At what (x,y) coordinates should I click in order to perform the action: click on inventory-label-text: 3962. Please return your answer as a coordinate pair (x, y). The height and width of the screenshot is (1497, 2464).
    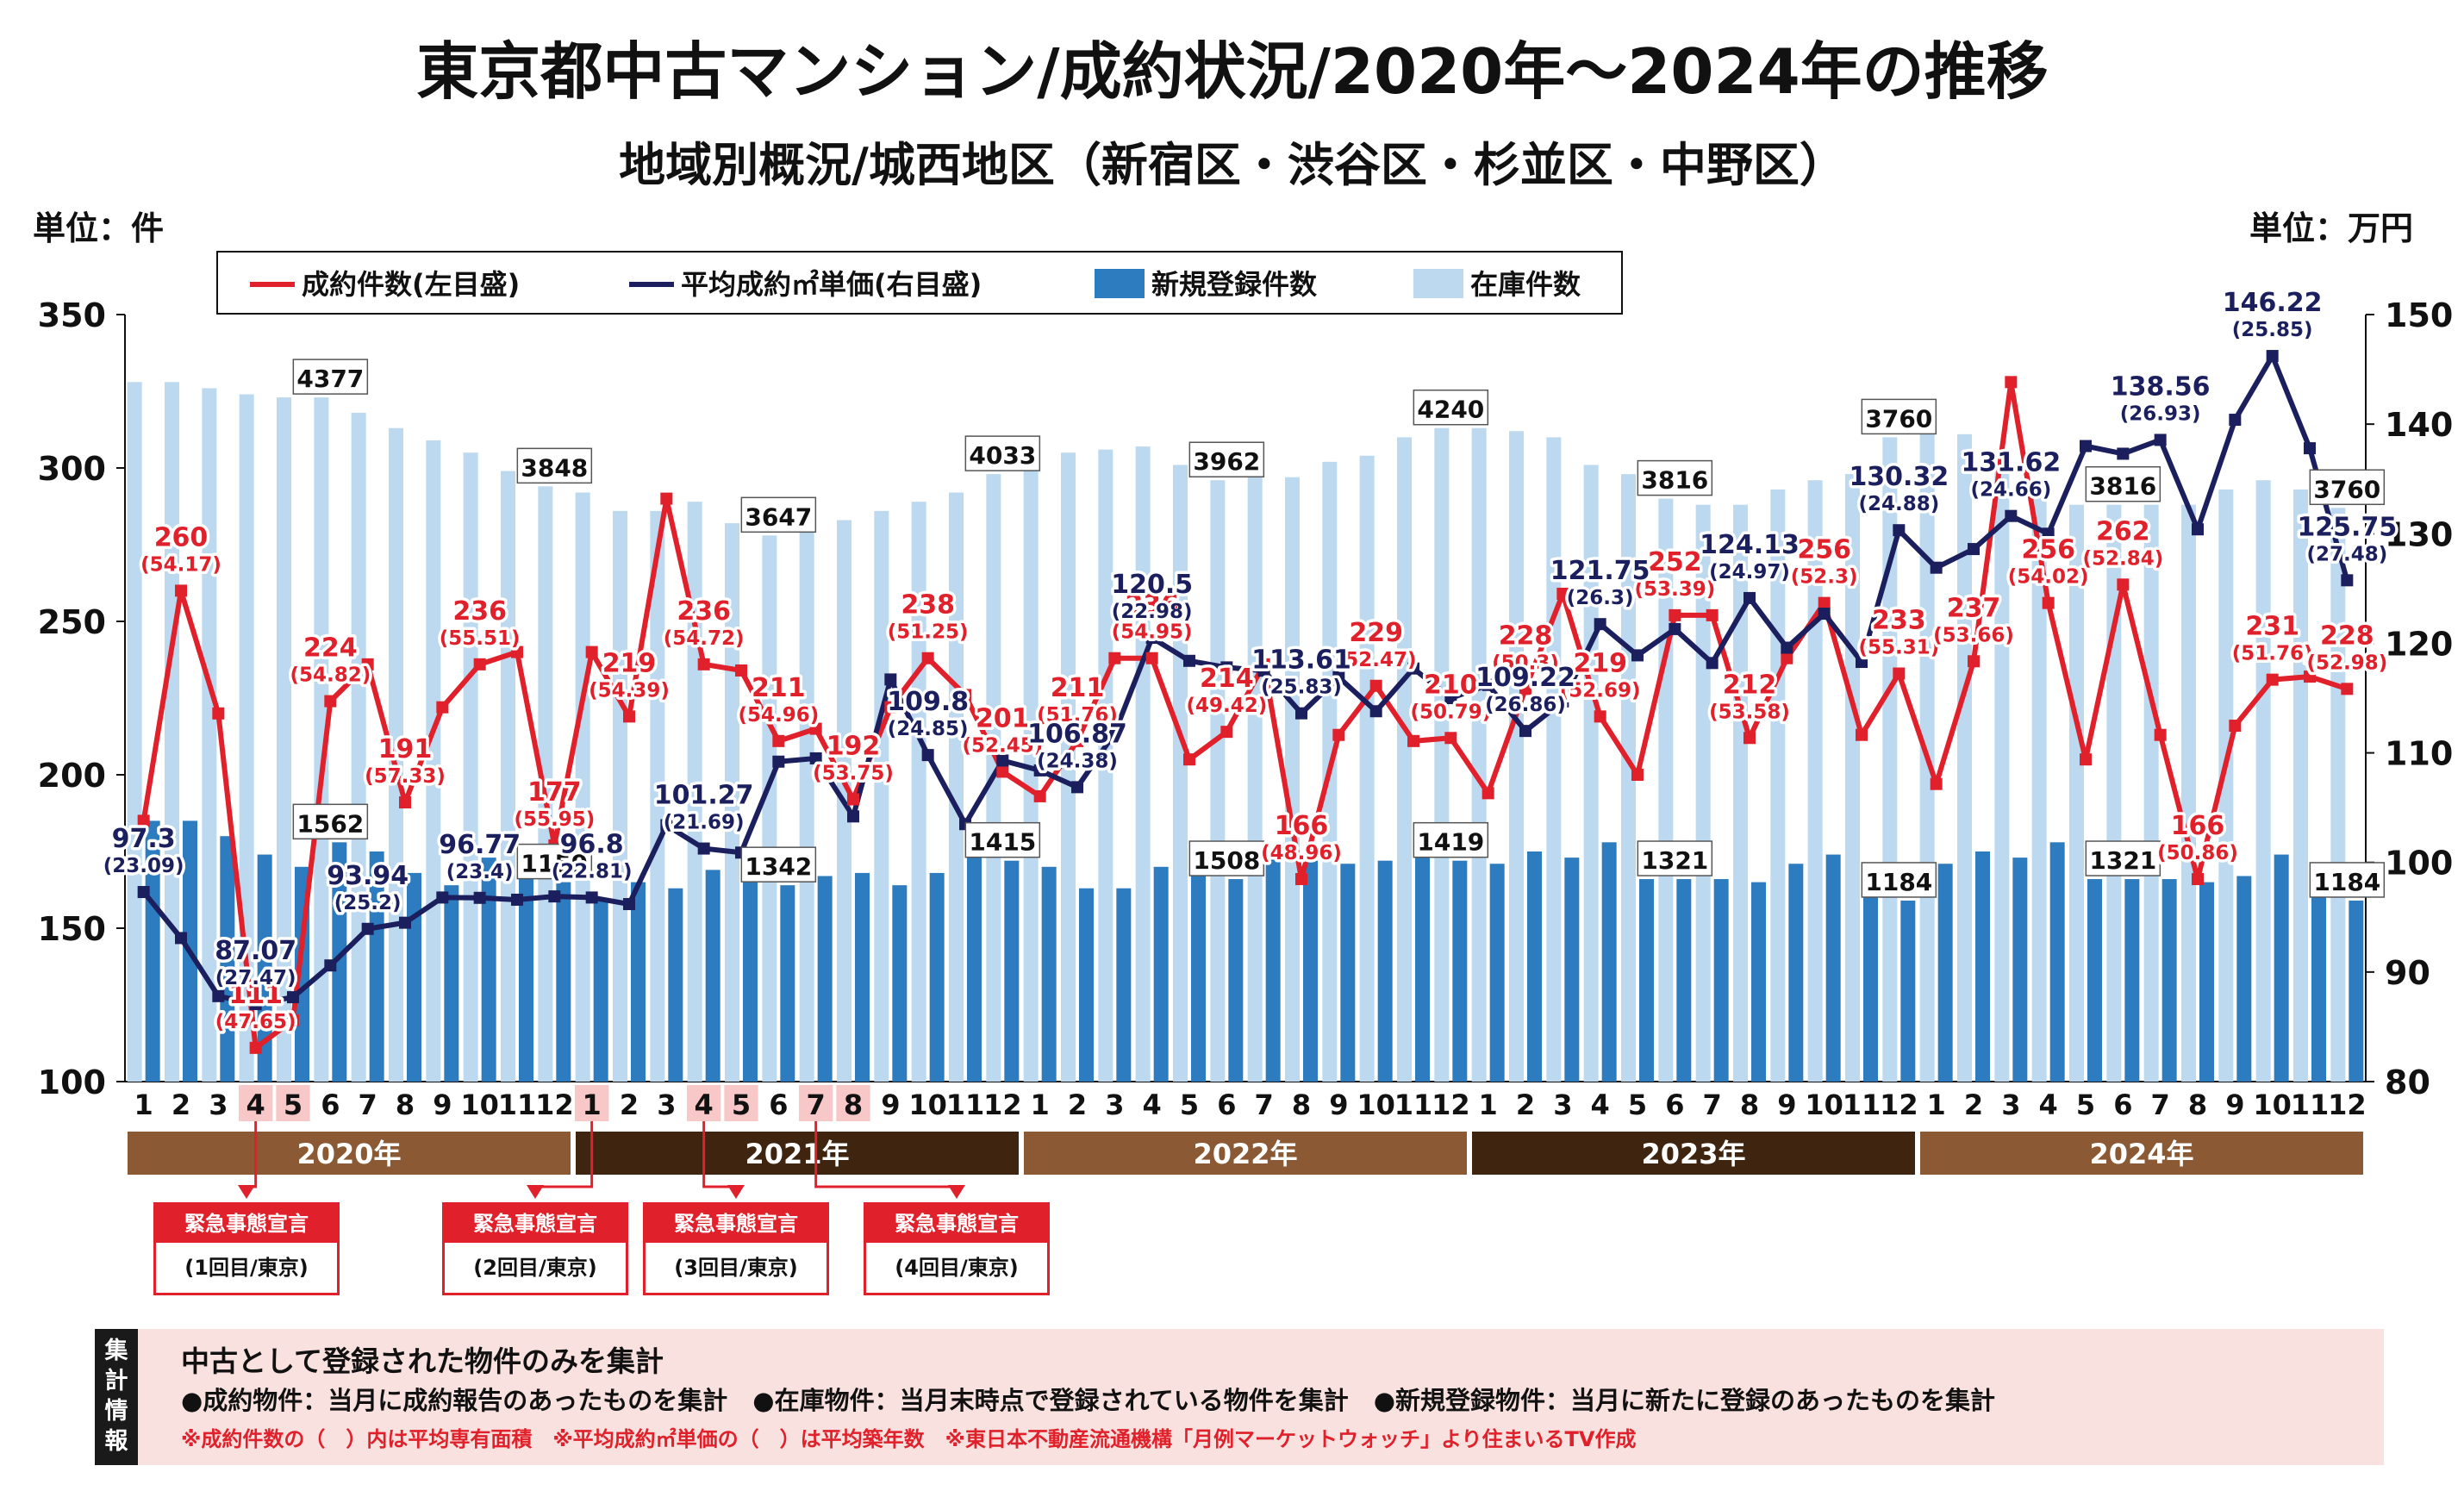
    Looking at the image, I should click on (1226, 461).